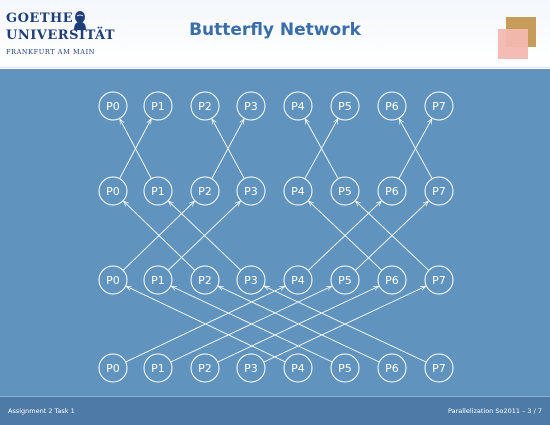 The image size is (550, 425). Describe the element at coordinates (80, 20) in the screenshot. I see `goethe-portrait-icon` at that location.